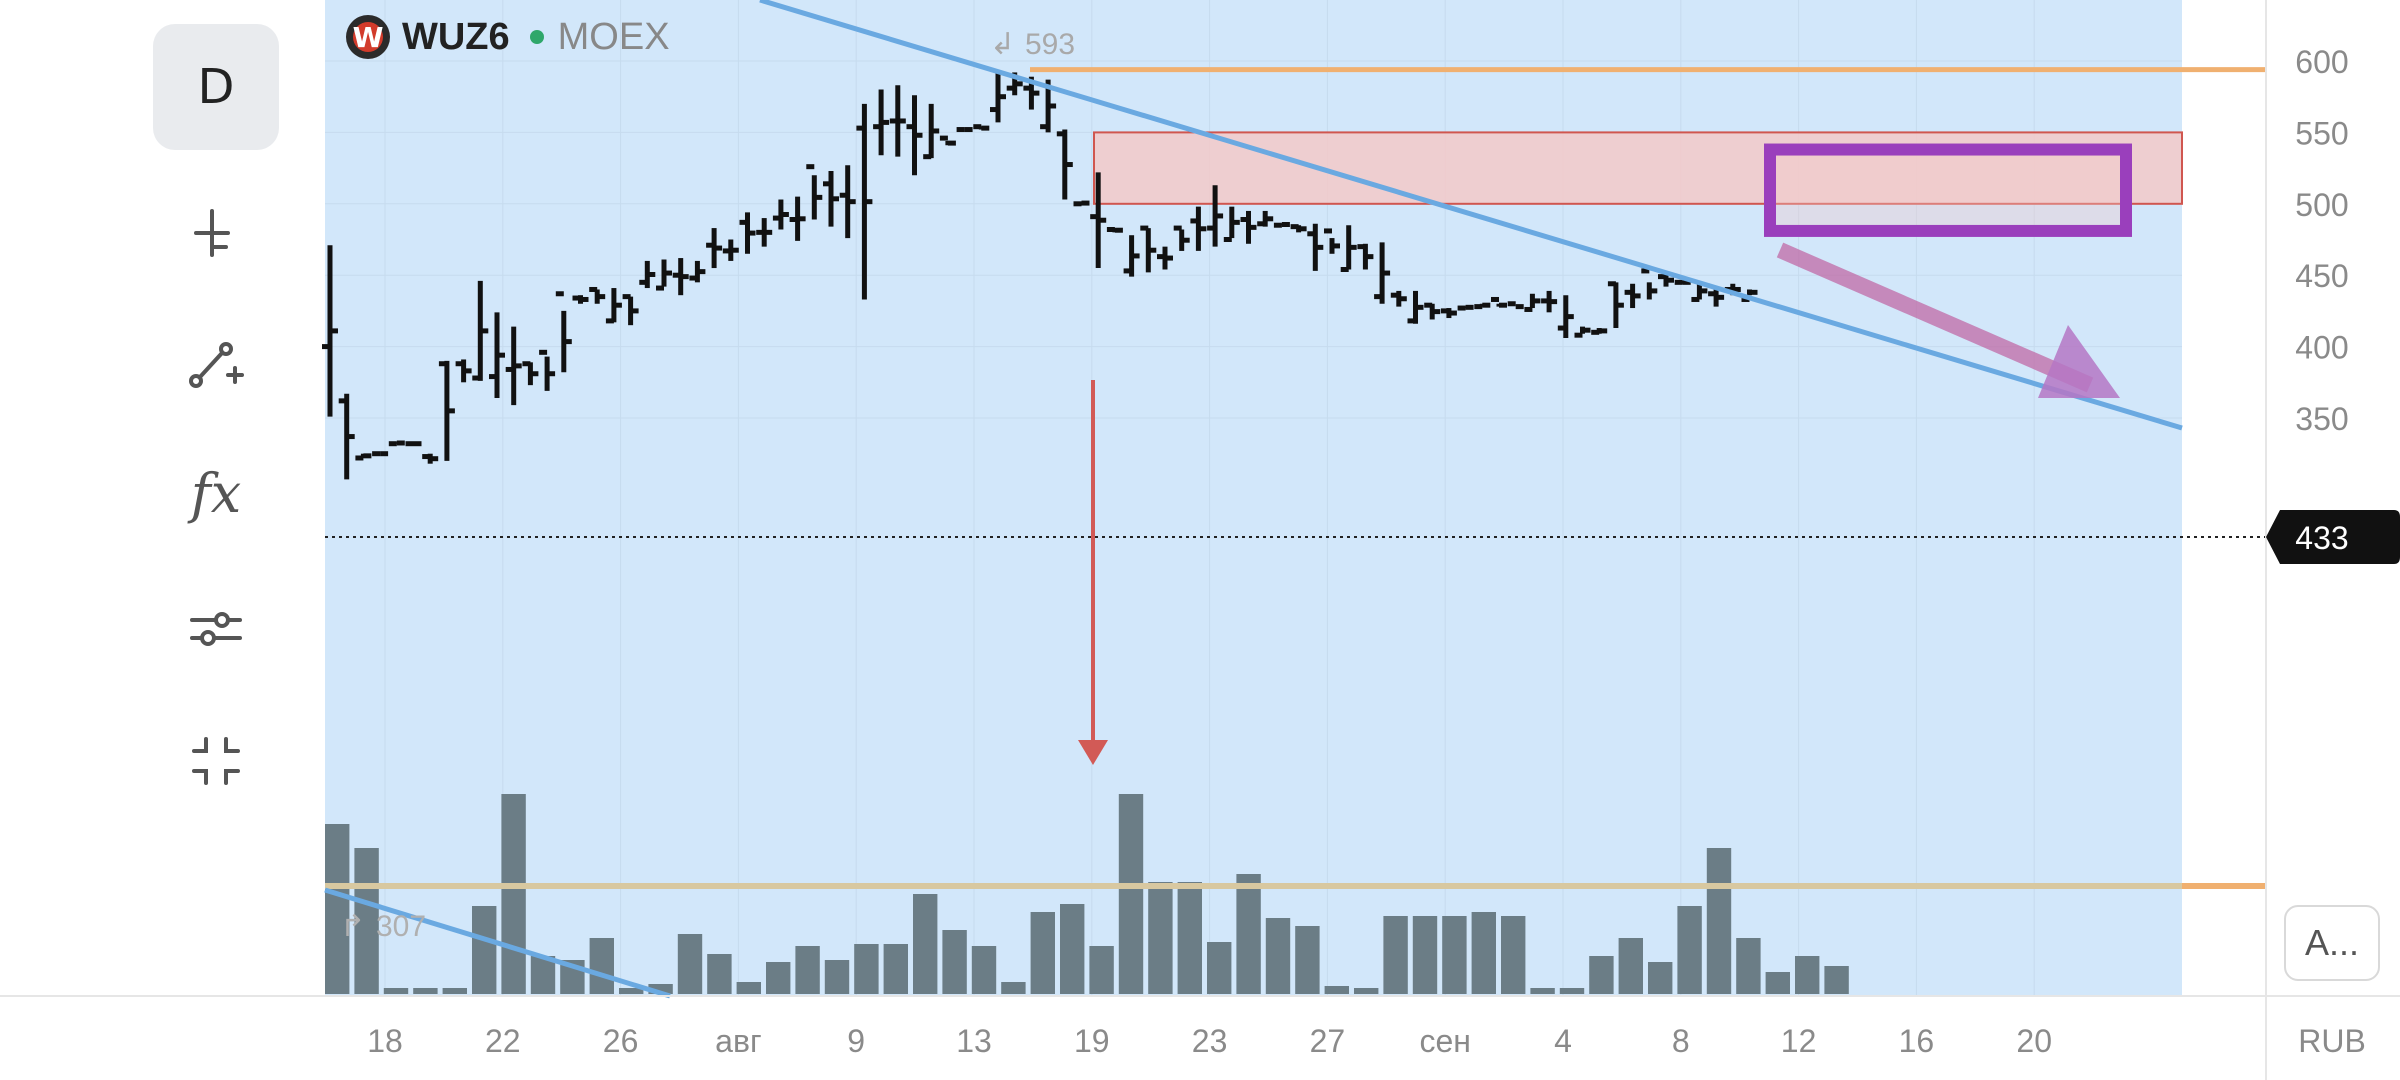 This screenshot has width=2400, height=1080. What do you see at coordinates (212, 233) in the screenshot?
I see `crosshair-icon` at bounding box center [212, 233].